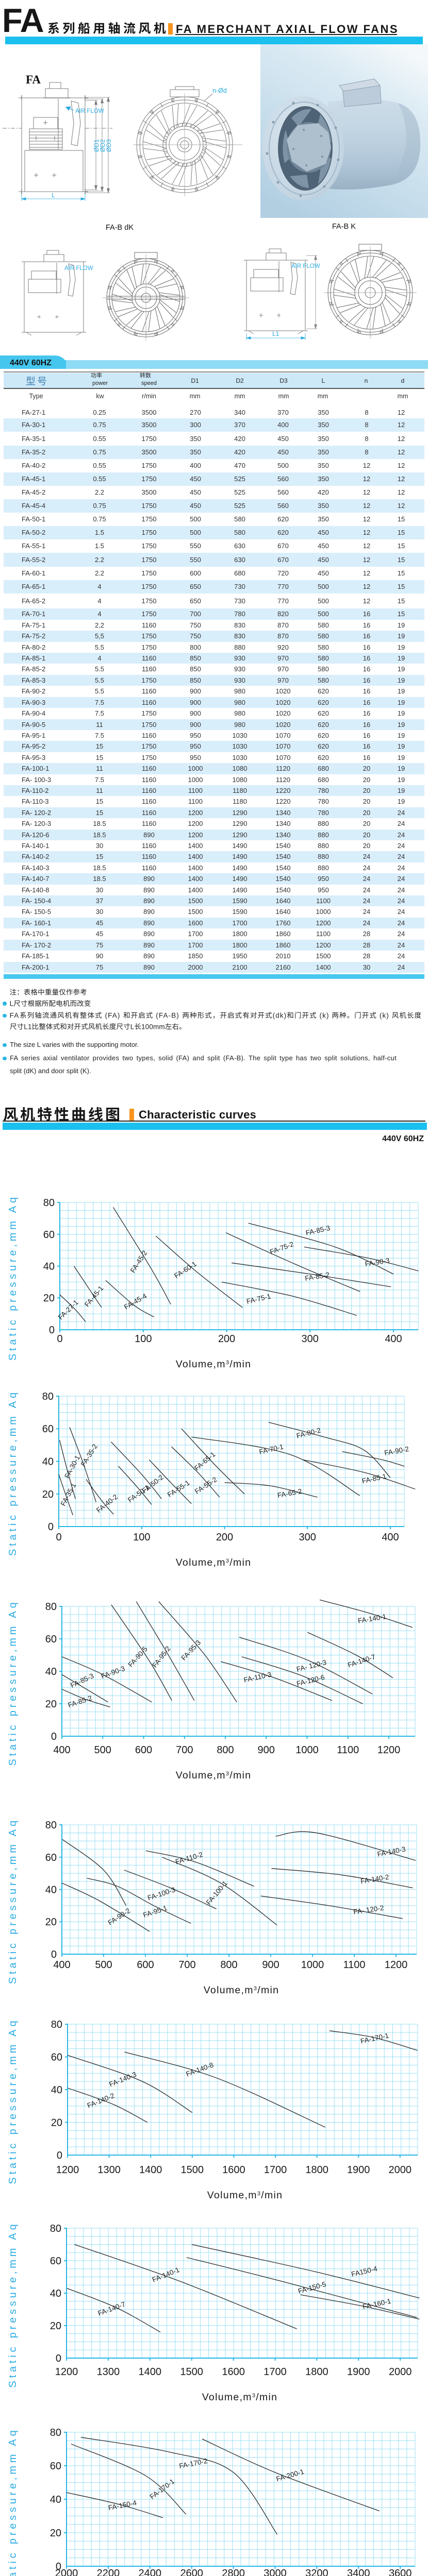  I want to click on svg-text: FA-85-2, so click(317, 1276).